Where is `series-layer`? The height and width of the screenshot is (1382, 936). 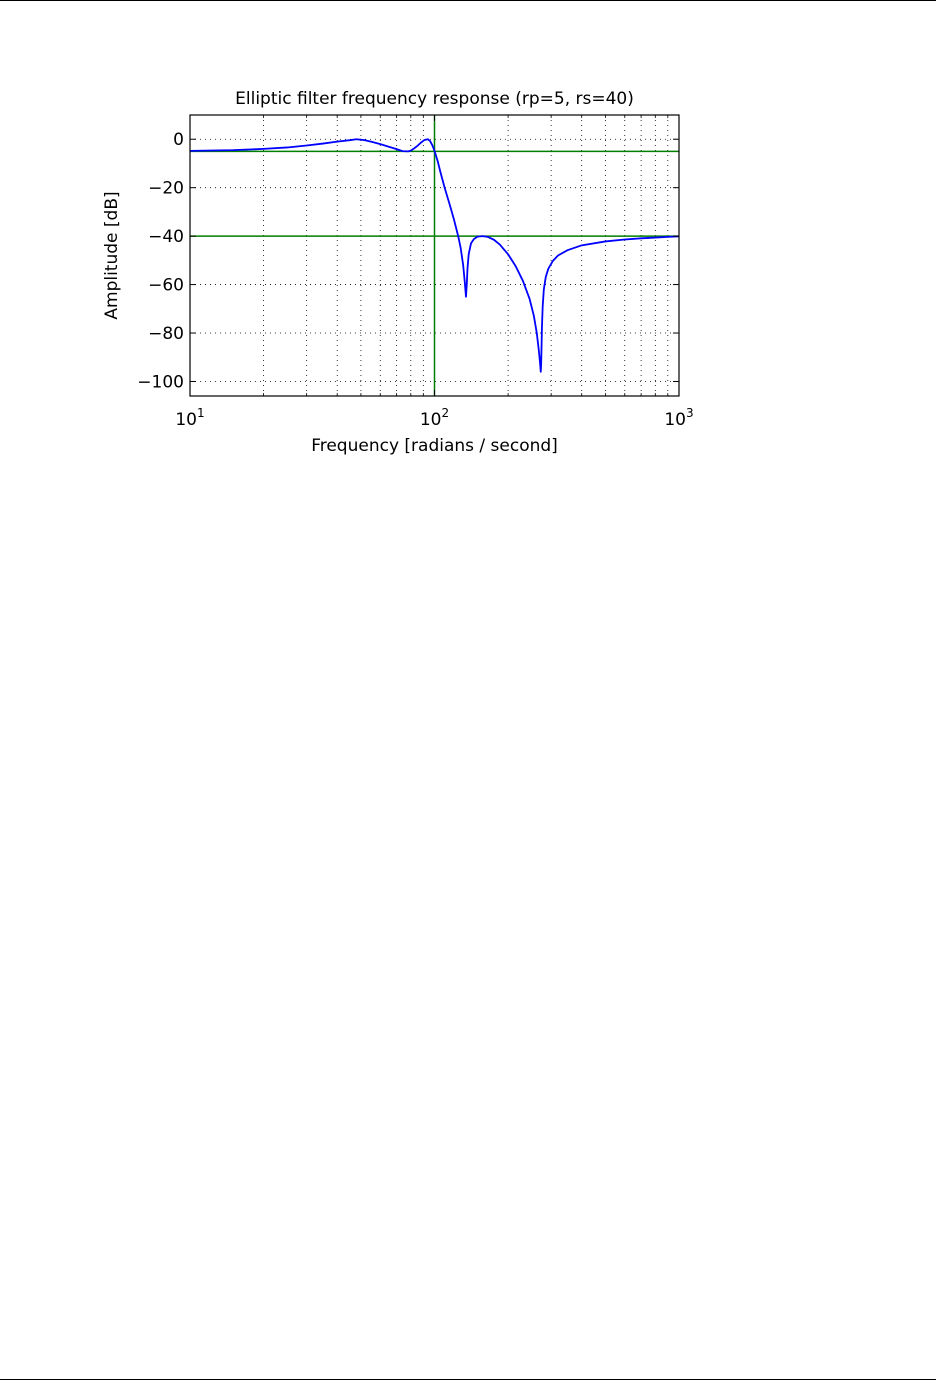 series-layer is located at coordinates (434, 255).